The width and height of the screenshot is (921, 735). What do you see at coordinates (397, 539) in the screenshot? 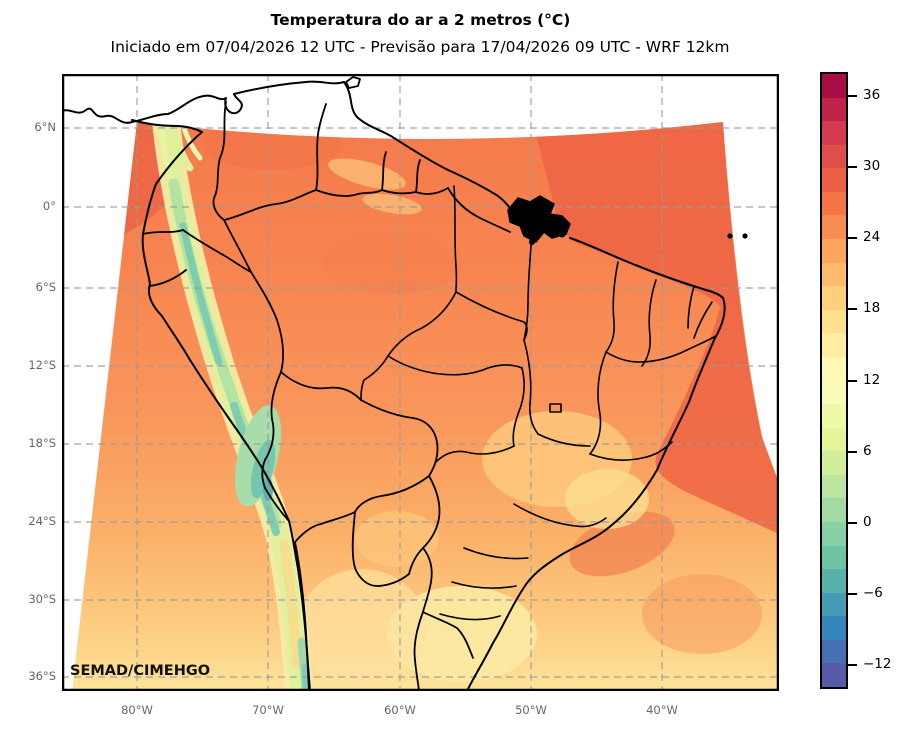
I see `pale-patch-paraguay` at bounding box center [397, 539].